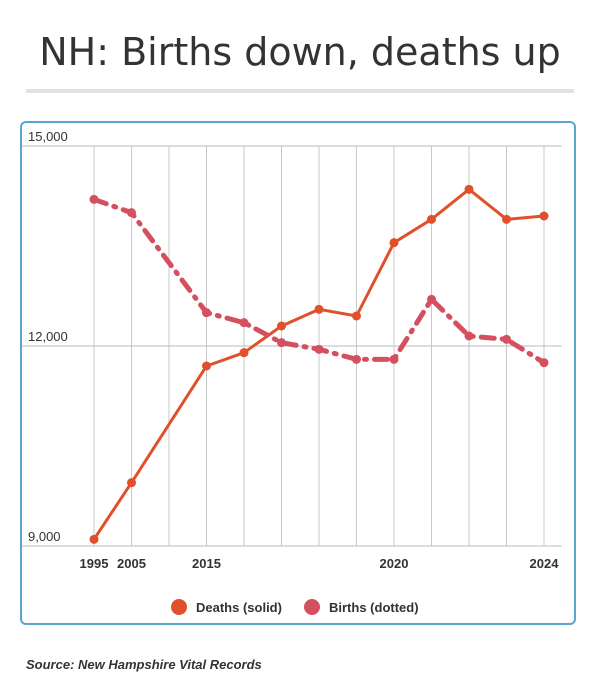 The image size is (600, 690). Describe the element at coordinates (295, 607) in the screenshot. I see `legend: Deaths (solid) Births (dotted)` at that location.